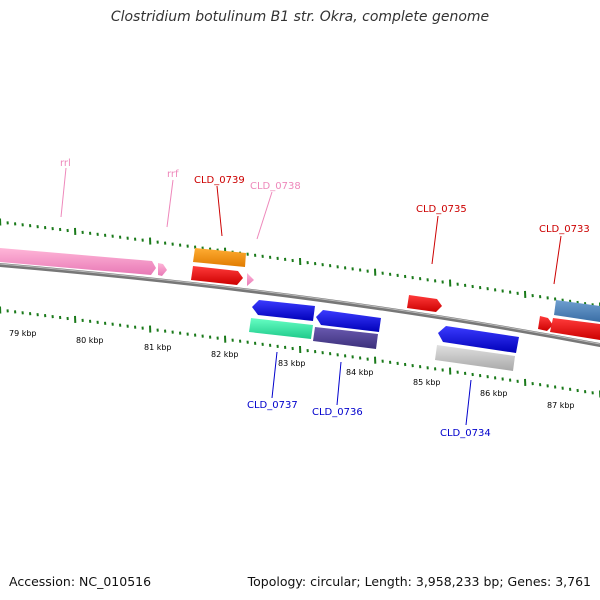 This screenshot has width=600, height=600. What do you see at coordinates (384, 335) in the screenshot?
I see `reverse-features` at bounding box center [384, 335].